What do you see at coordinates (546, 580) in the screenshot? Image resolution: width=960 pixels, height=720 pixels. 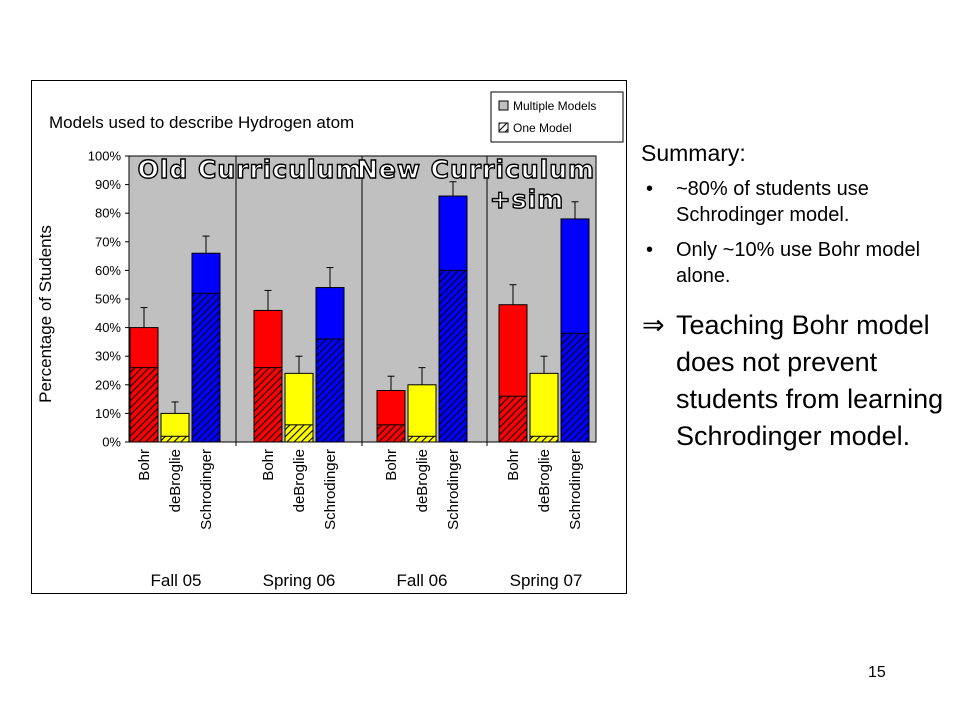 I see `group-label: Spring 07` at bounding box center [546, 580].